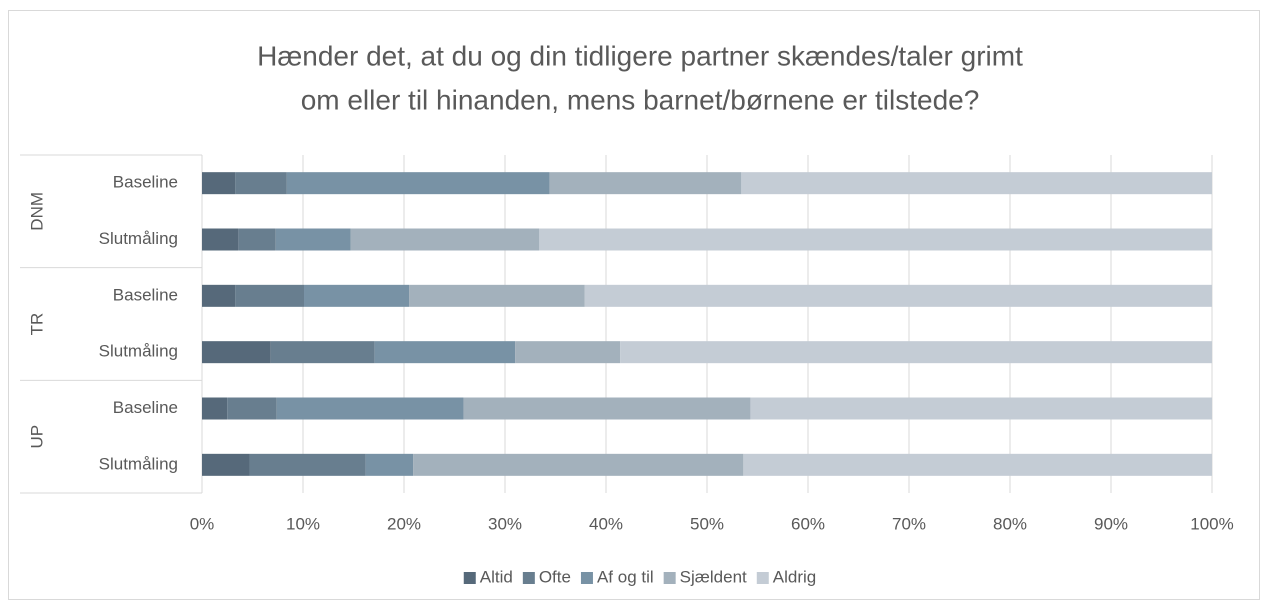 Image resolution: width=1269 pixels, height=609 pixels. I want to click on legend-label: Af og til, so click(625, 576).